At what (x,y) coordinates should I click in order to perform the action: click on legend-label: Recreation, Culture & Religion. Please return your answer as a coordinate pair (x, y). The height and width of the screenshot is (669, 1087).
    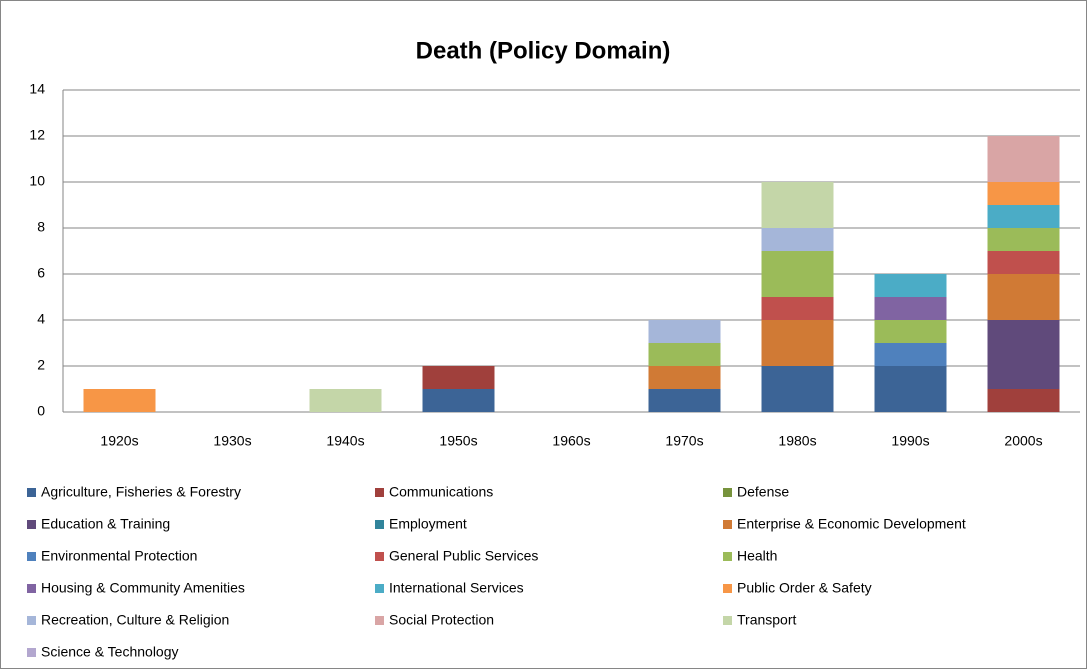
    Looking at the image, I should click on (135, 620).